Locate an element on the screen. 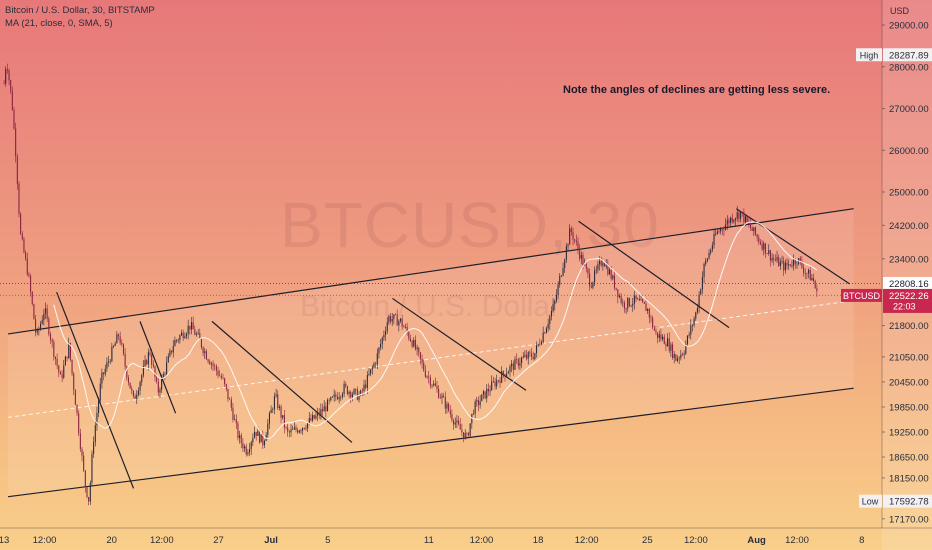 This screenshot has height=550, width=932. high-value: 28287.89 is located at coordinates (909, 55).